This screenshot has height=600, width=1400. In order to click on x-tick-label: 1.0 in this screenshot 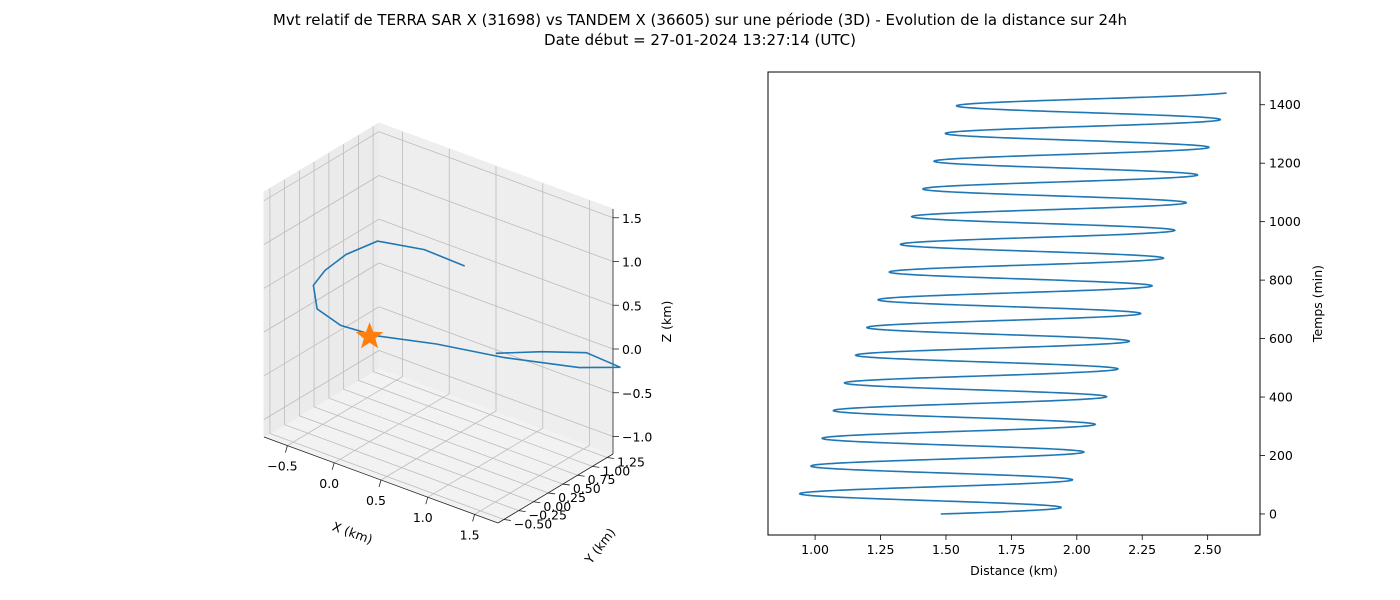, I will do `click(423, 517)`.